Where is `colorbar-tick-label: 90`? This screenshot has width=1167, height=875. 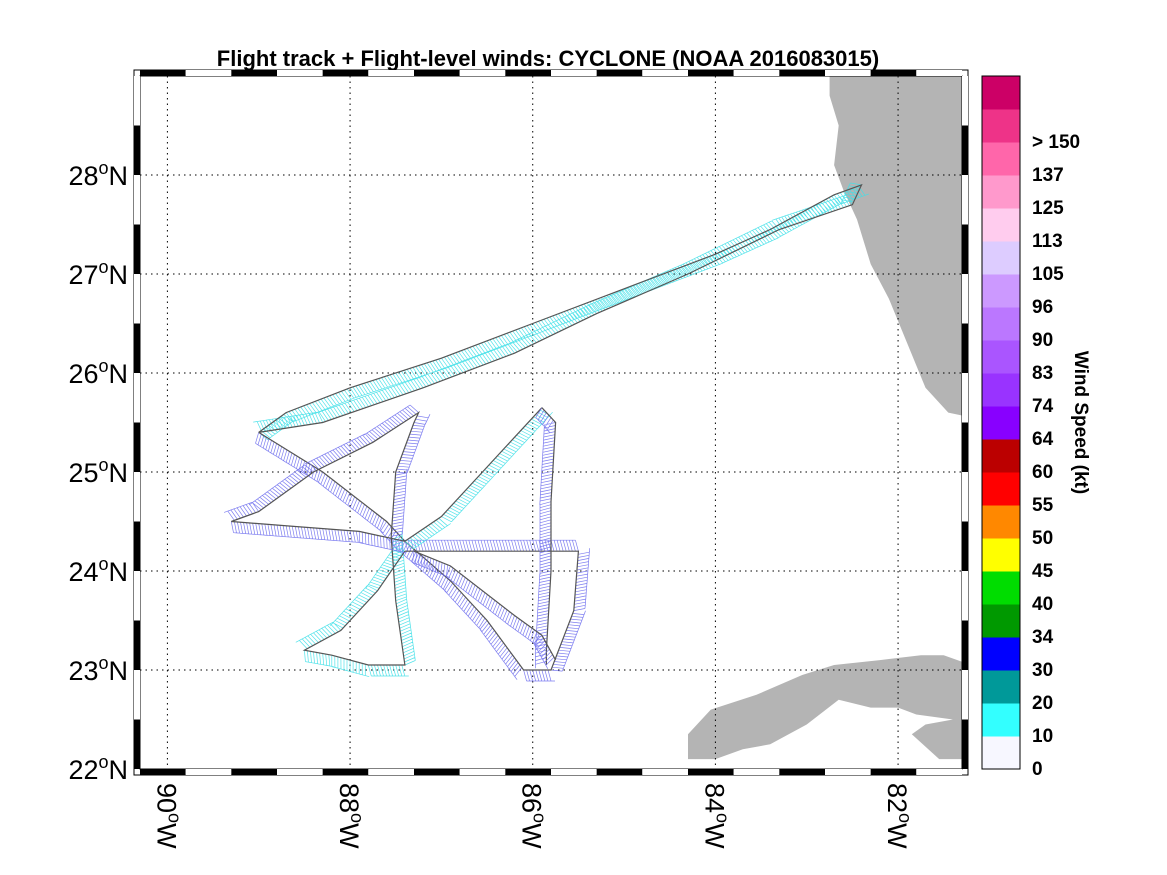
colorbar-tick-label: 90 is located at coordinates (1042, 340).